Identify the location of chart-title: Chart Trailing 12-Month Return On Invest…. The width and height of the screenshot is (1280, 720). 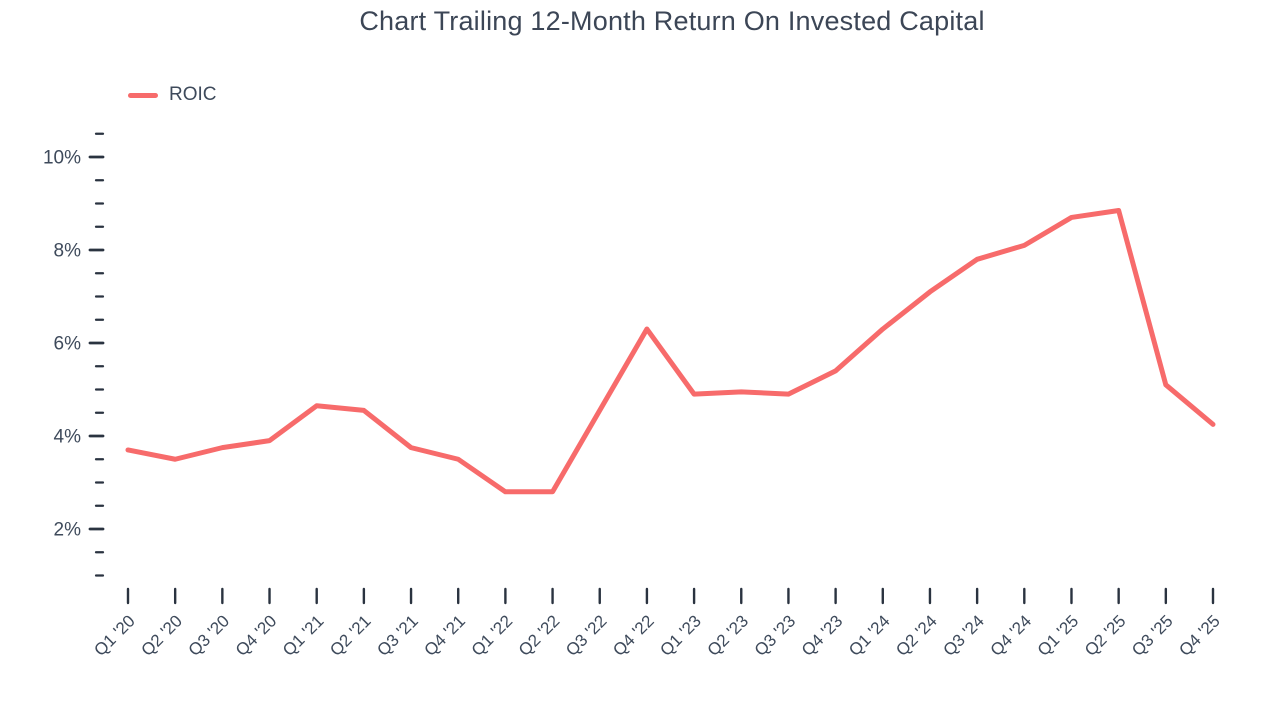
(672, 21).